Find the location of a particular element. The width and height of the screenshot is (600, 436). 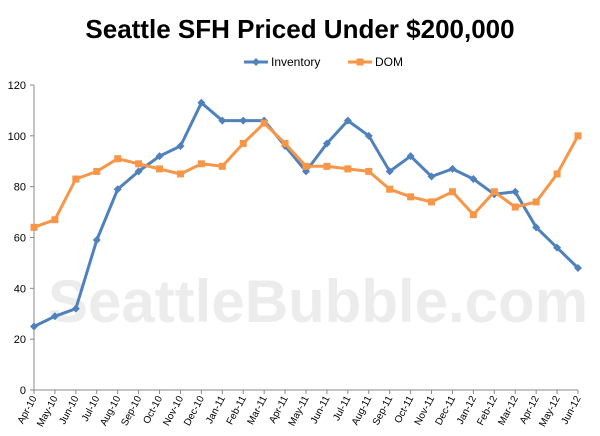

watermark-text: SeattleBubble.com is located at coordinates (318, 301).